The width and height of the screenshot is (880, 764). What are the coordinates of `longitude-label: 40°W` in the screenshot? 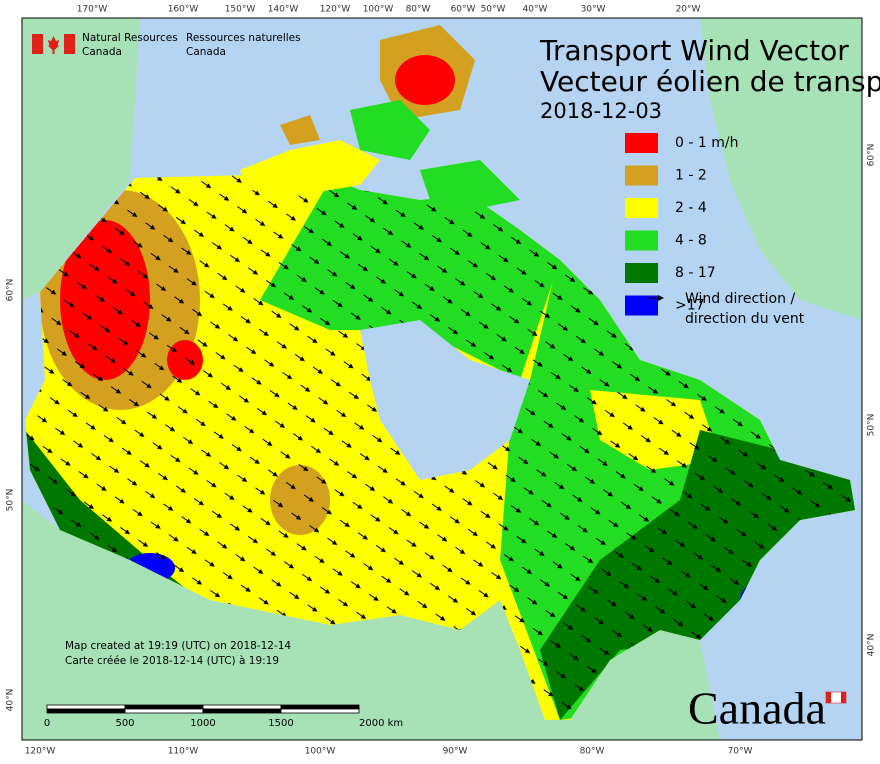 It's located at (535, 10).